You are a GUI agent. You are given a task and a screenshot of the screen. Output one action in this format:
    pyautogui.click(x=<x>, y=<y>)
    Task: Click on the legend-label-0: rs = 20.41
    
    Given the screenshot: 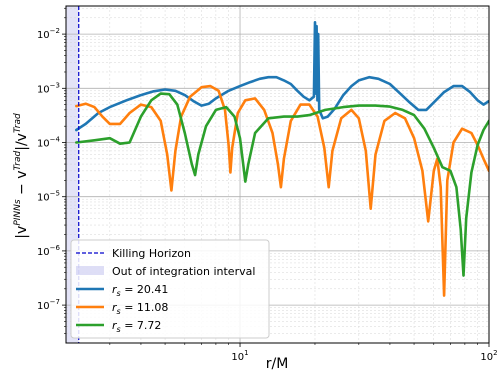 What is the action you would take?
    pyautogui.click(x=140, y=290)
    